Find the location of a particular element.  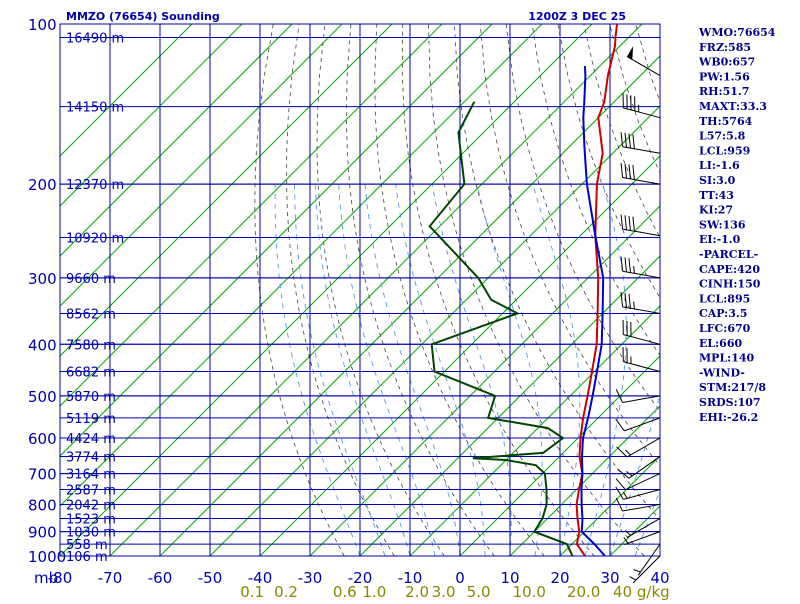

mixing-ratio-label: 2.0 is located at coordinates (417, 591).